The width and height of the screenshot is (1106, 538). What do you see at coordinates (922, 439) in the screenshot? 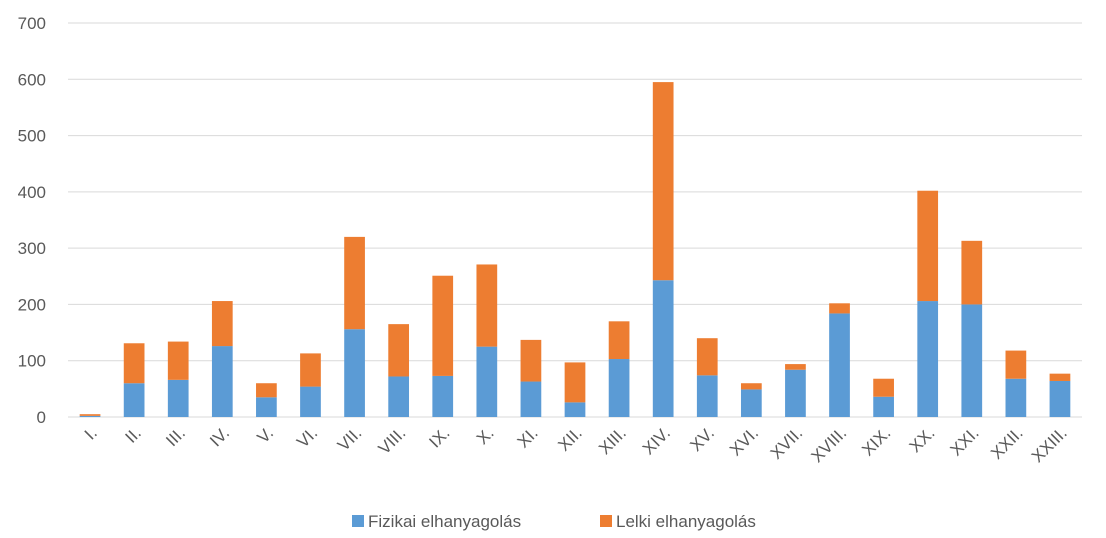
I see `x-tick-label: XX.` at bounding box center [922, 439].